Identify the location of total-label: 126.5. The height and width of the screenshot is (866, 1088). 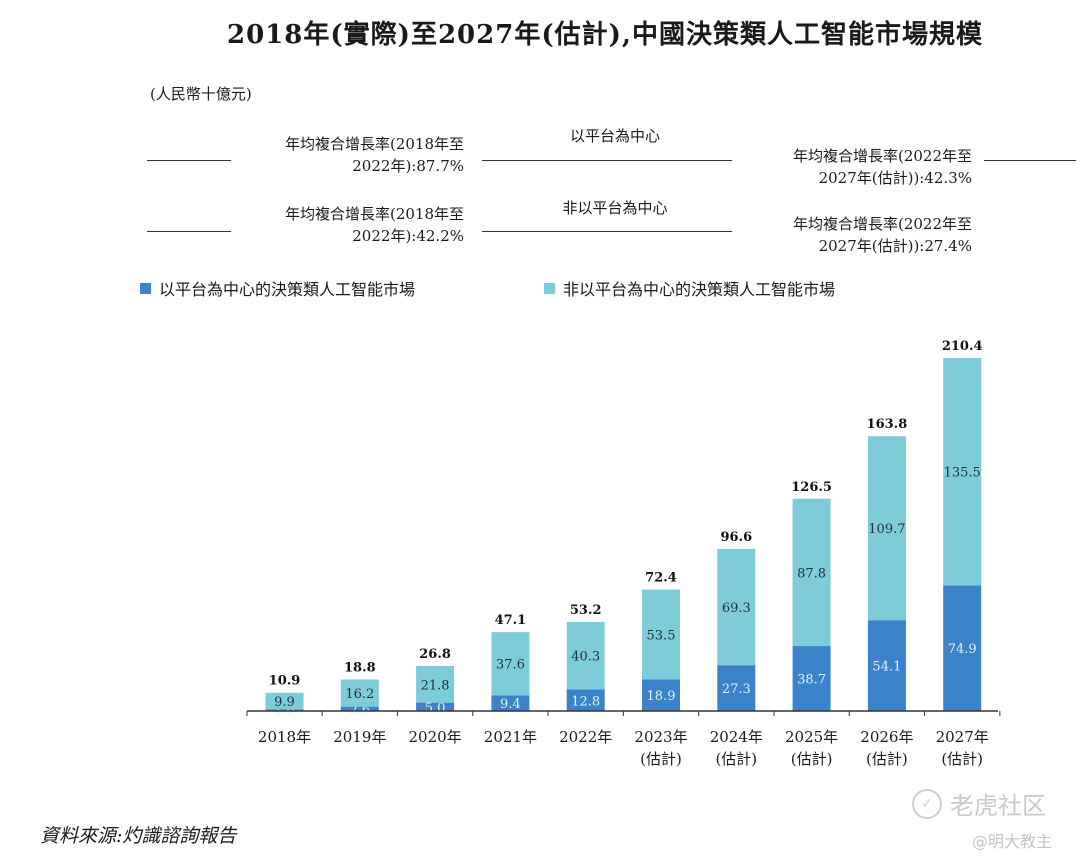
(811, 487).